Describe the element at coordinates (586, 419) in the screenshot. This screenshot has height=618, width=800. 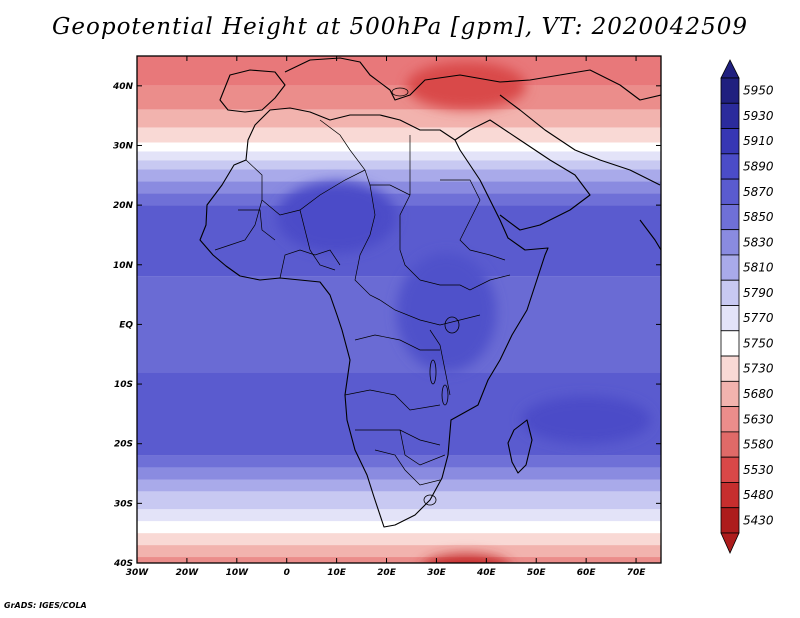
I see `indian-ocean-high` at that location.